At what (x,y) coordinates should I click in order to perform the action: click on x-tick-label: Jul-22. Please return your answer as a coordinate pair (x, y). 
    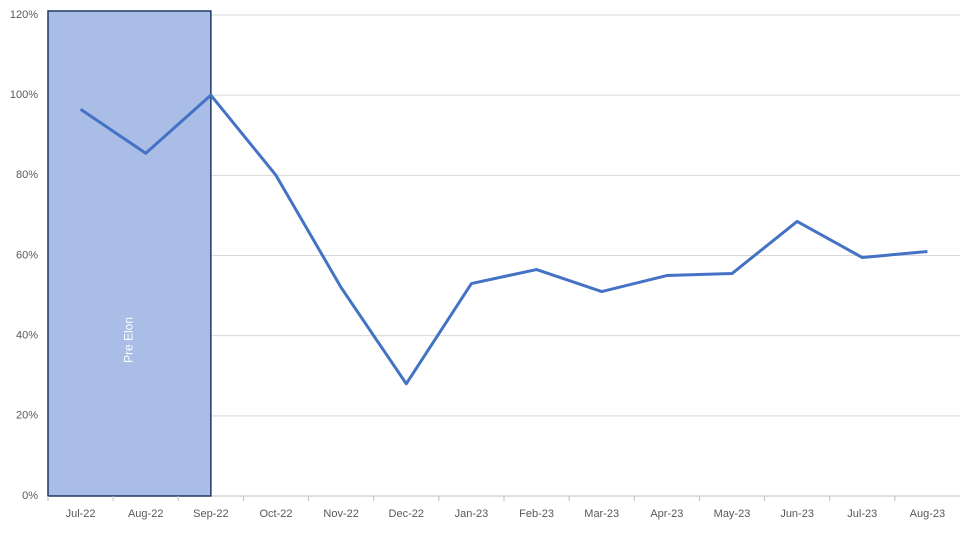
    Looking at the image, I should click on (81, 514).